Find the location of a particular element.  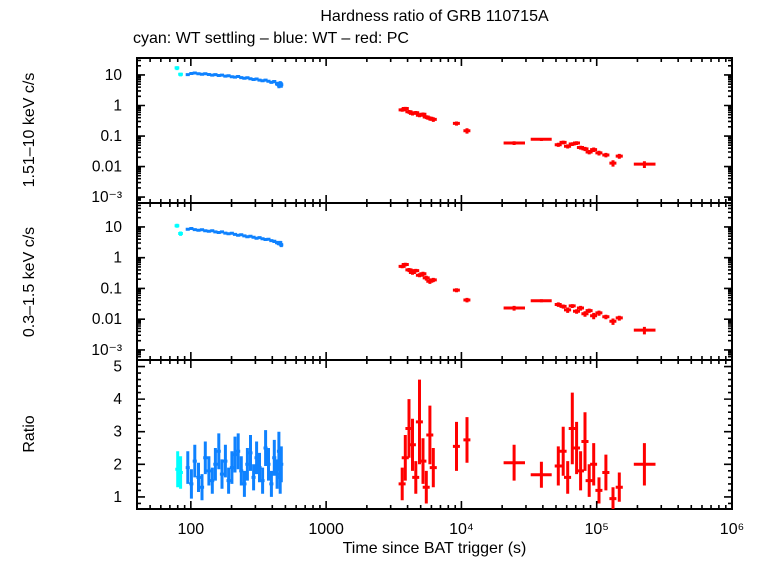

series-pc-ratio is located at coordinates (527, 444).